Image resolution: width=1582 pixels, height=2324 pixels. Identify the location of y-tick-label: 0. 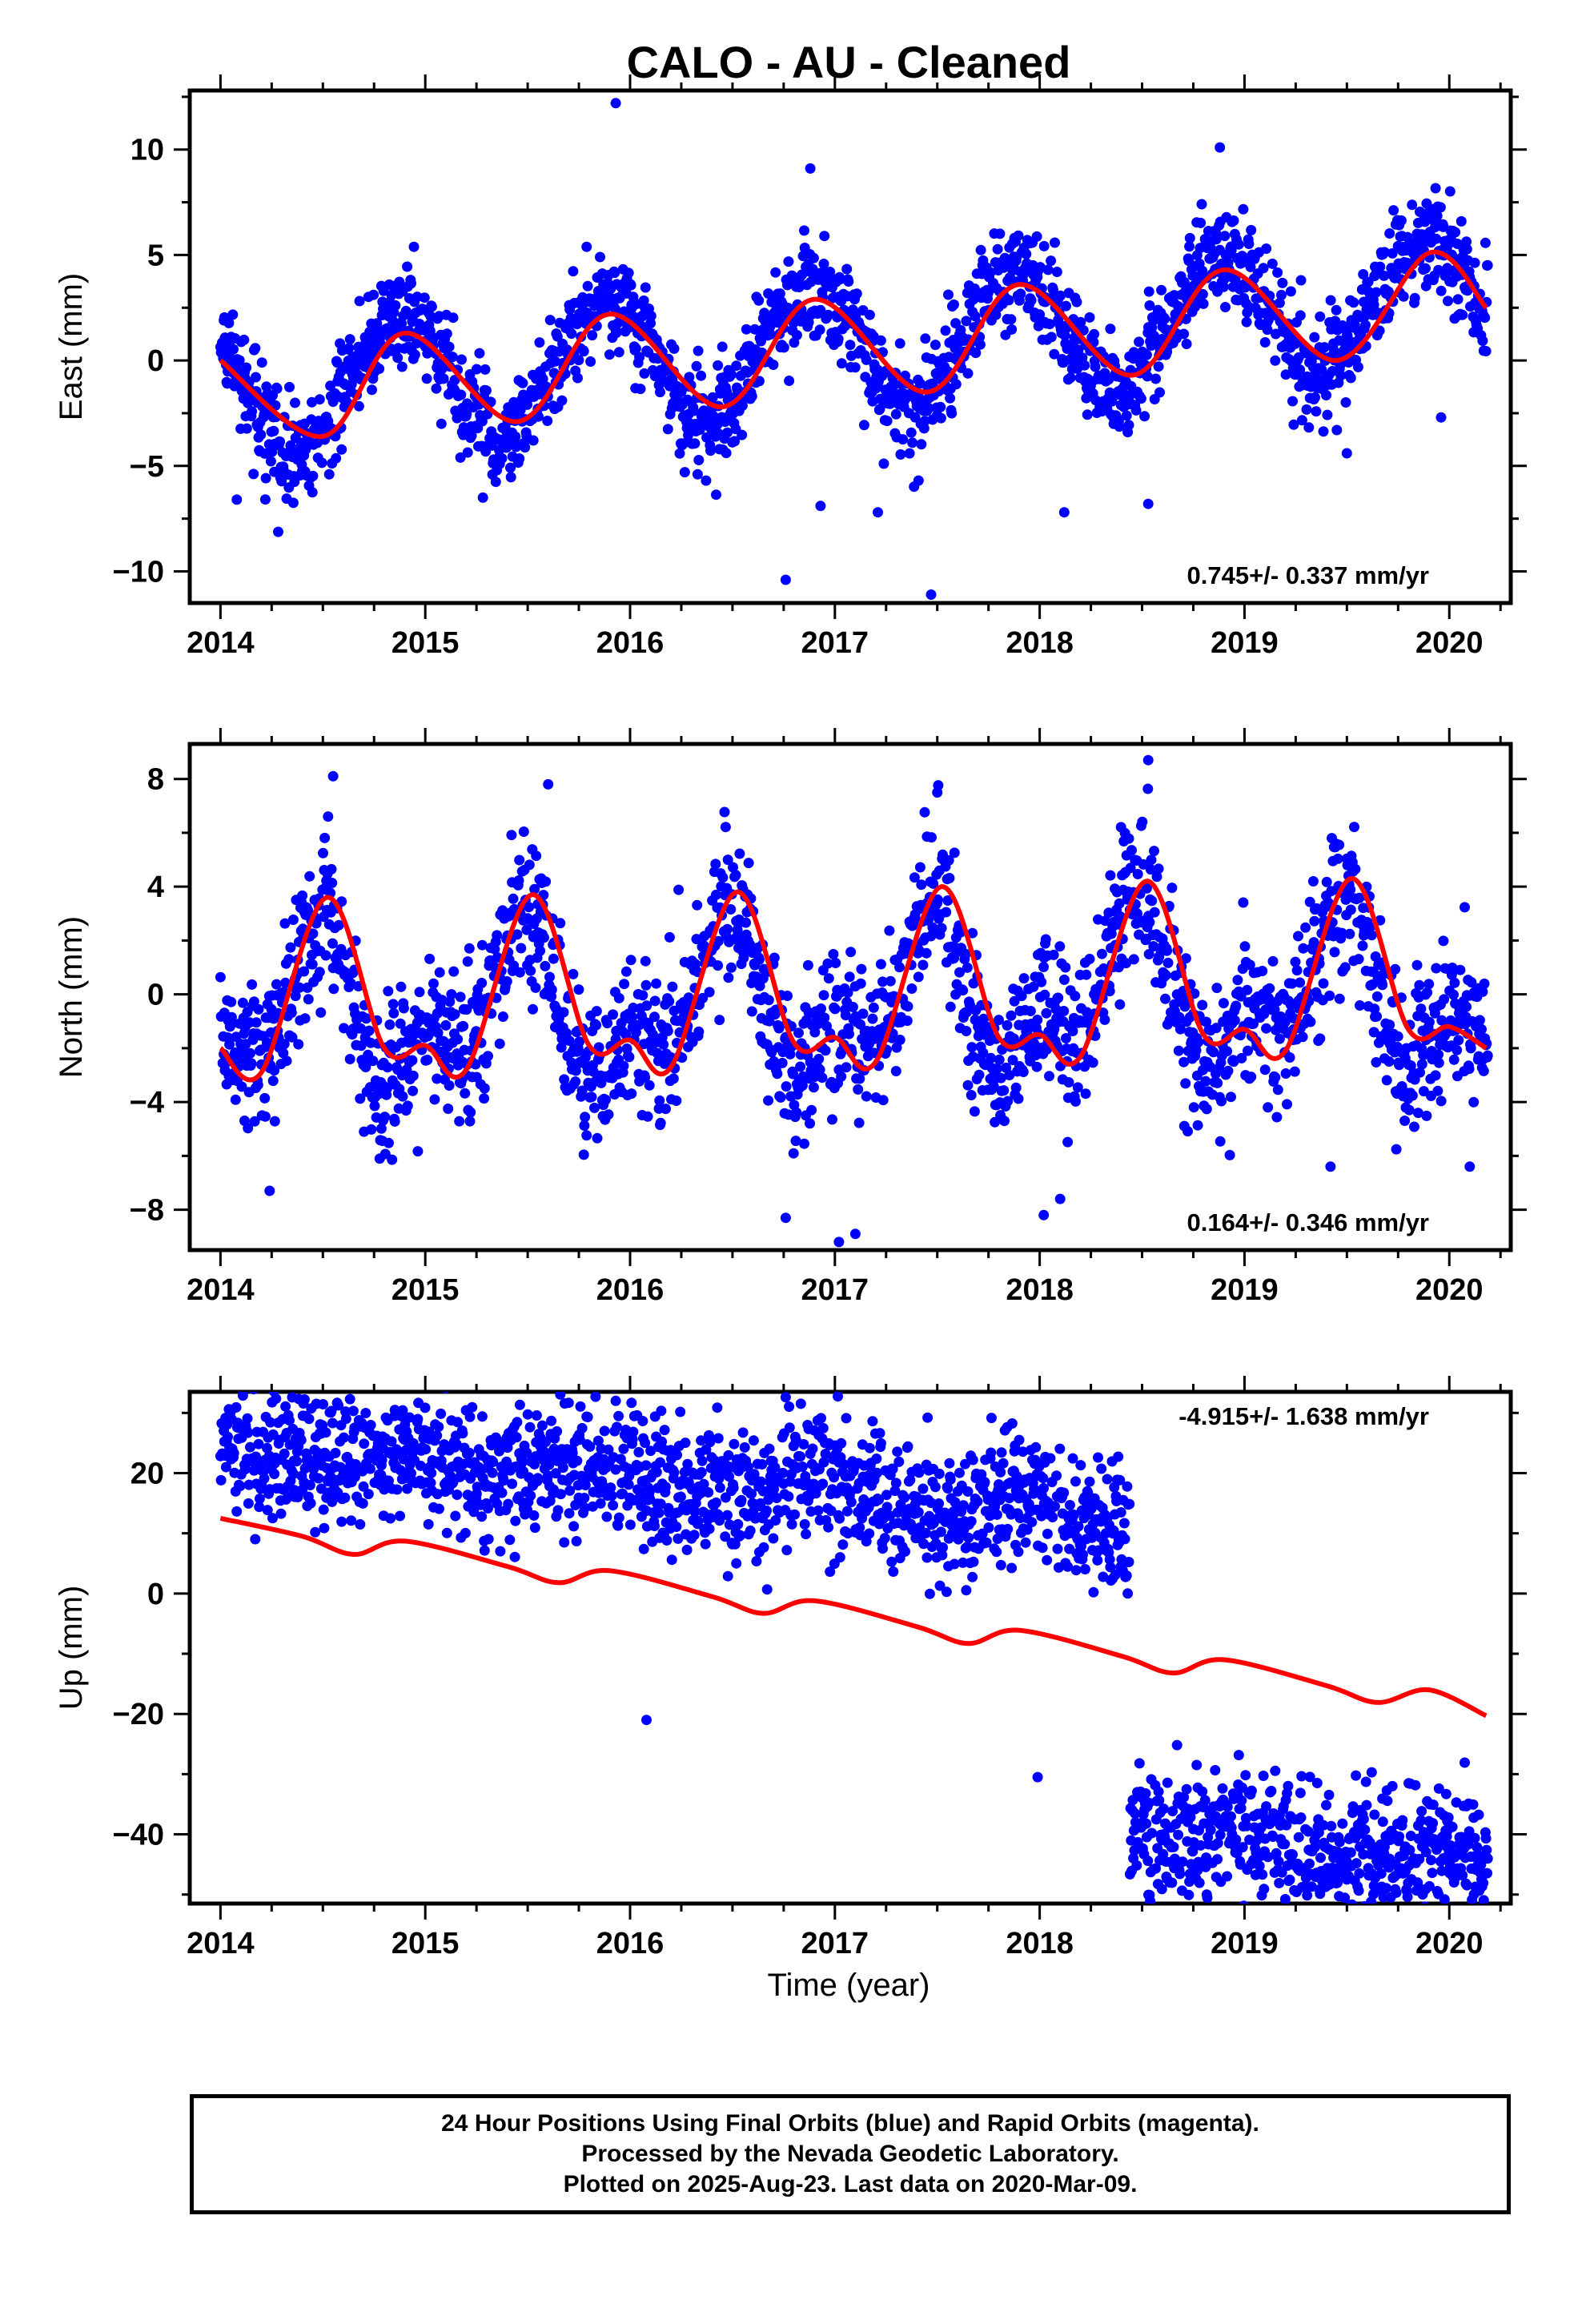
(155, 995).